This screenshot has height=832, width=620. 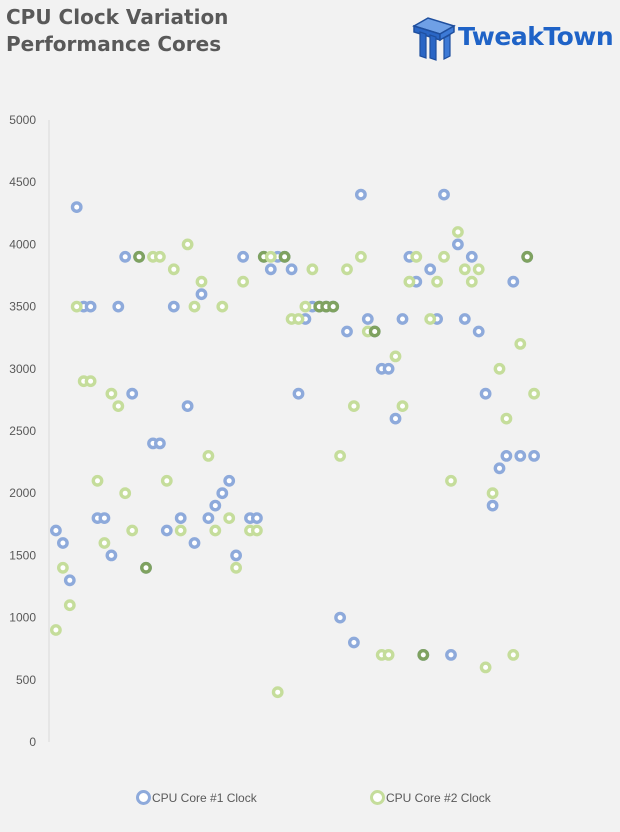 I want to click on tweaktown-logo-icon, so click(x=434, y=39).